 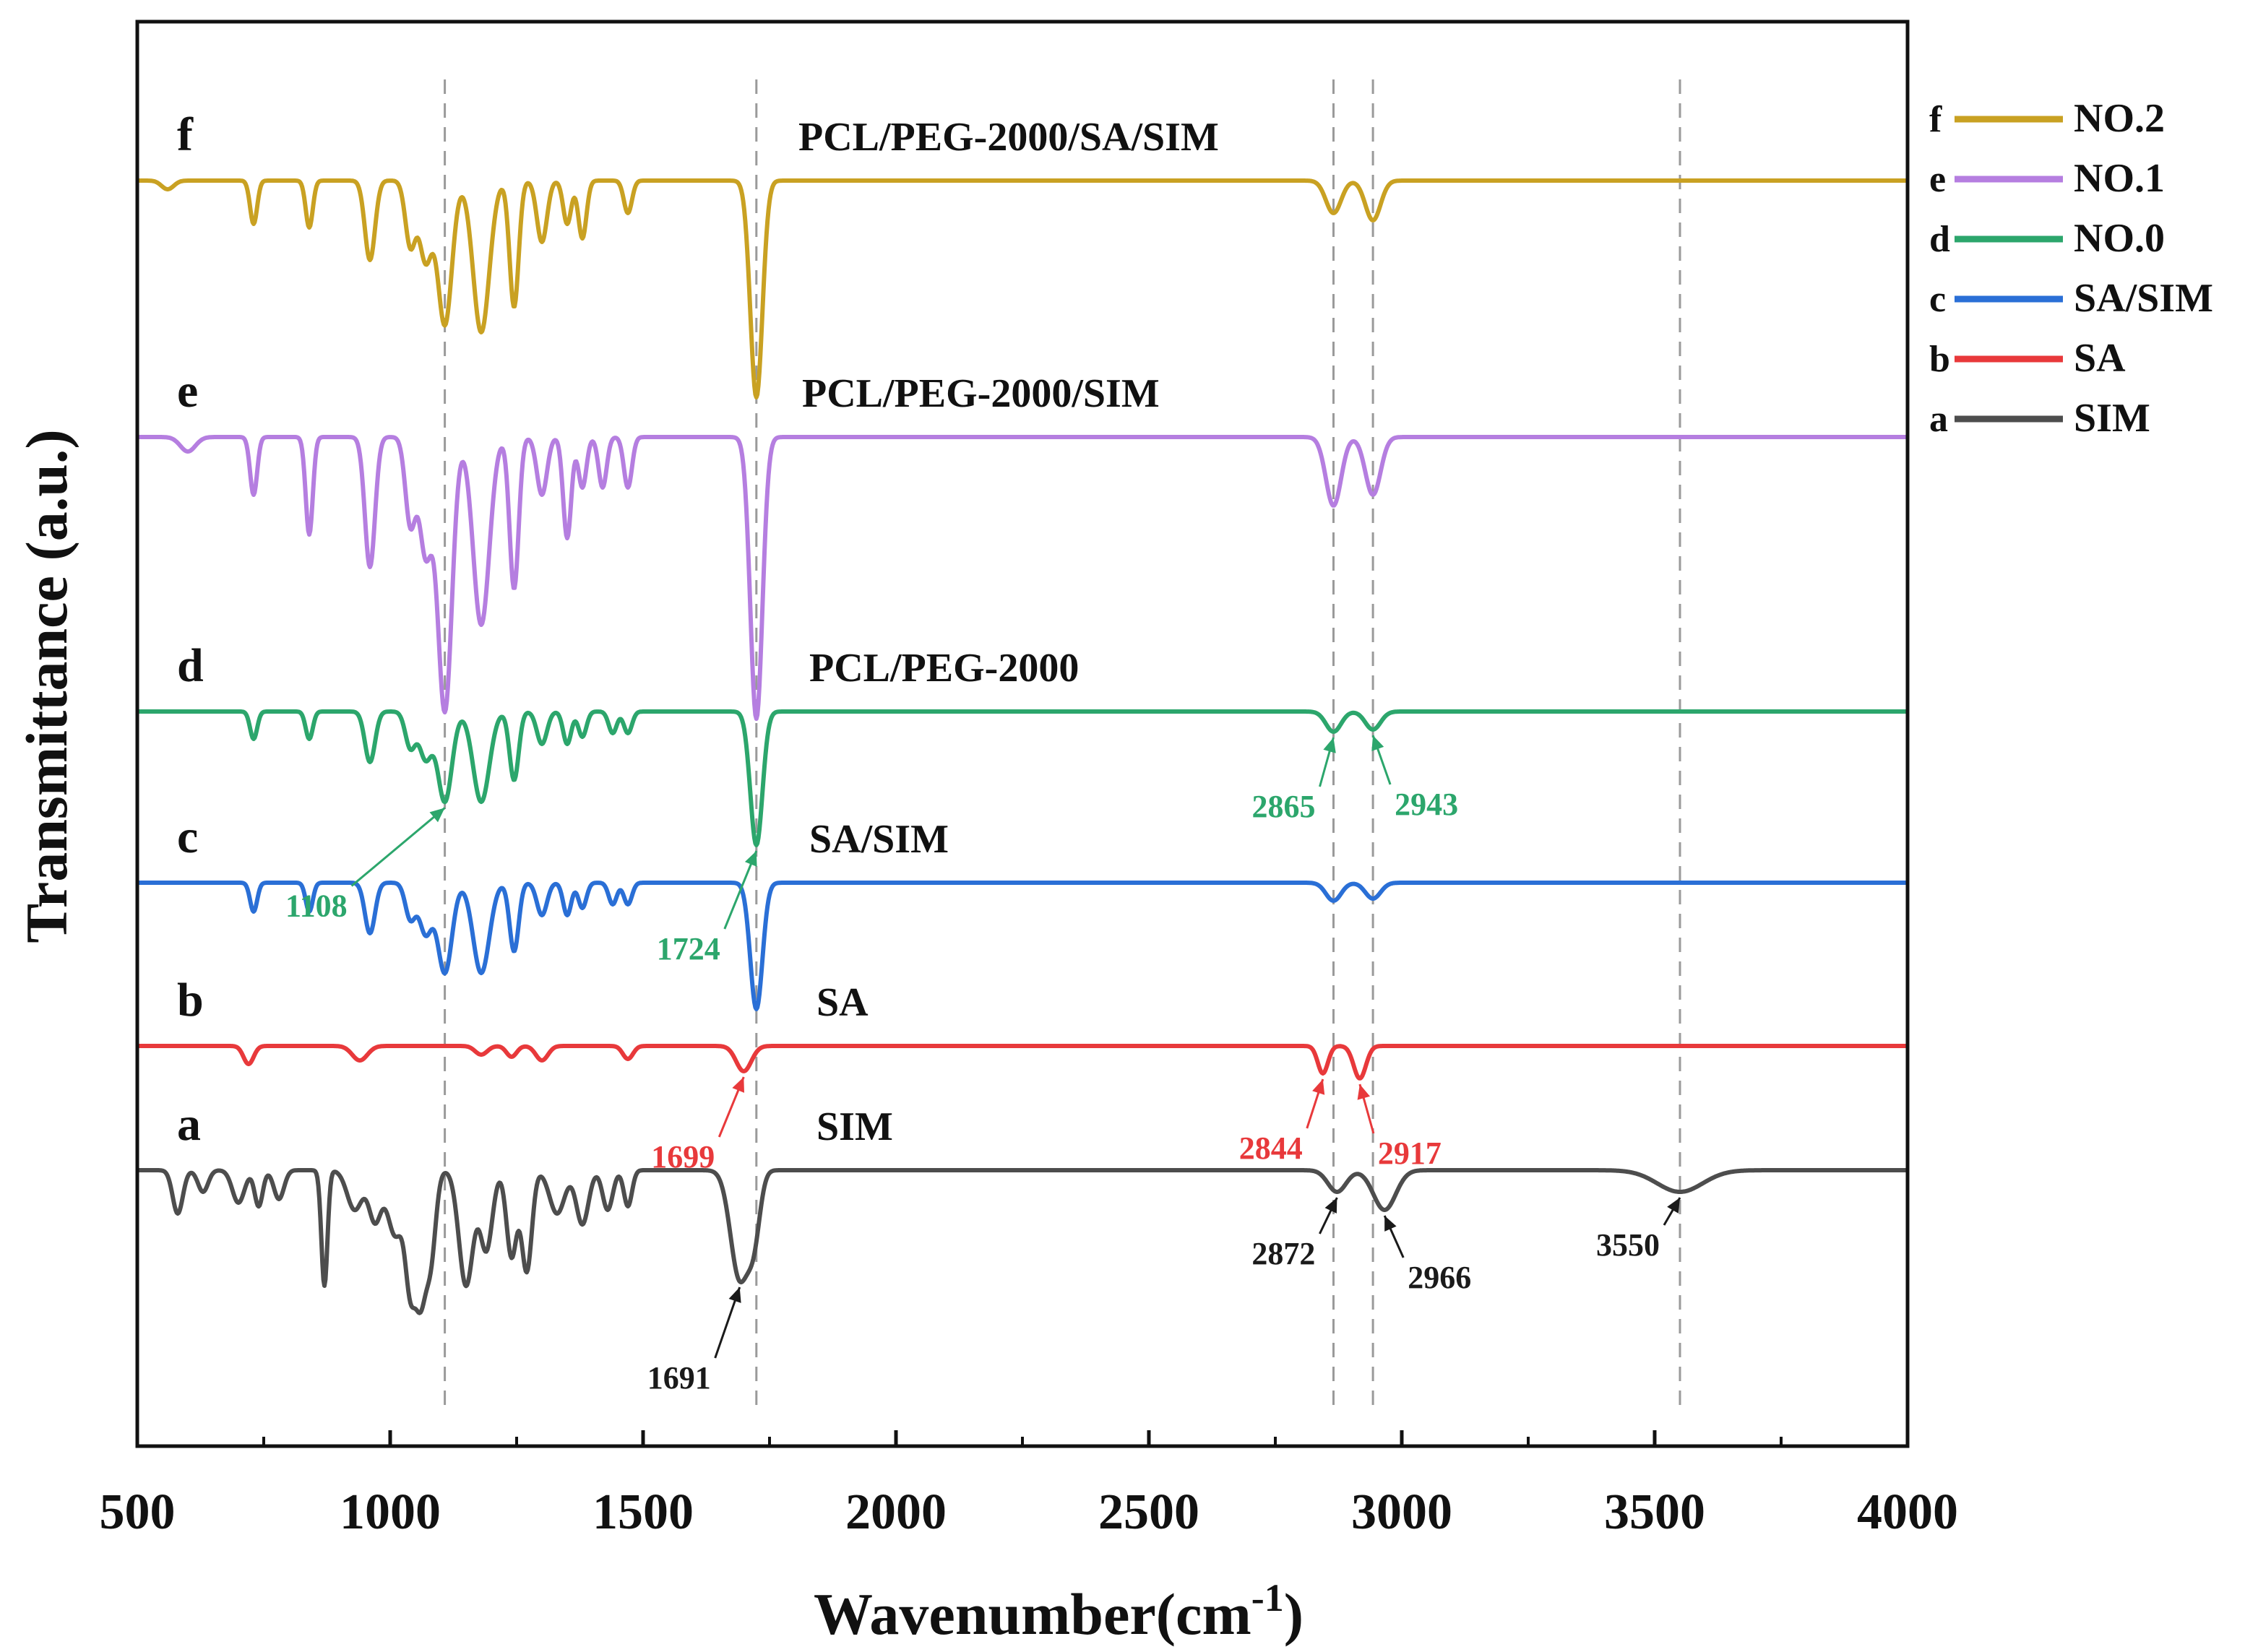 What do you see at coordinates (1022, 946) in the screenshot?
I see `spectrum-c` at bounding box center [1022, 946].